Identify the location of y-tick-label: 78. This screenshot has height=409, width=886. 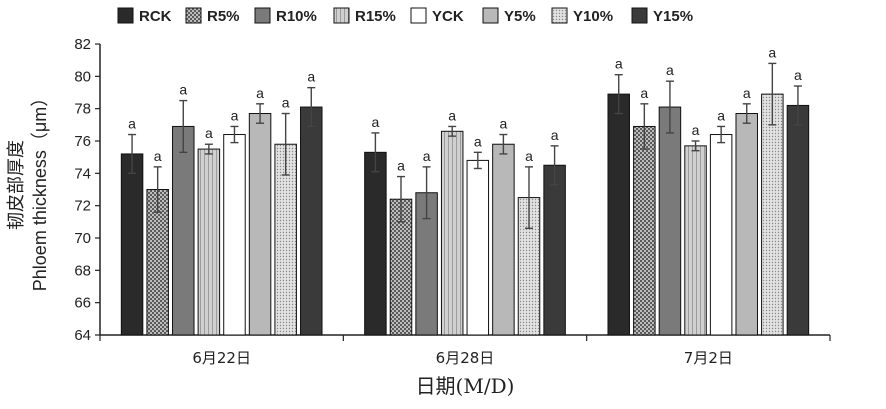
(82, 109).